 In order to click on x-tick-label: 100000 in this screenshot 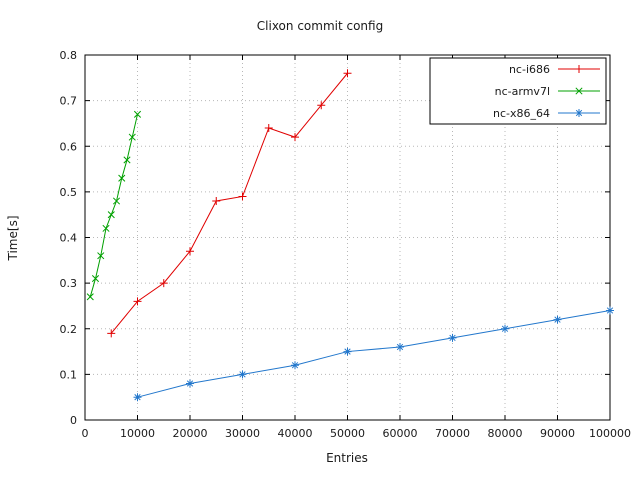, I will do `click(610, 433)`.